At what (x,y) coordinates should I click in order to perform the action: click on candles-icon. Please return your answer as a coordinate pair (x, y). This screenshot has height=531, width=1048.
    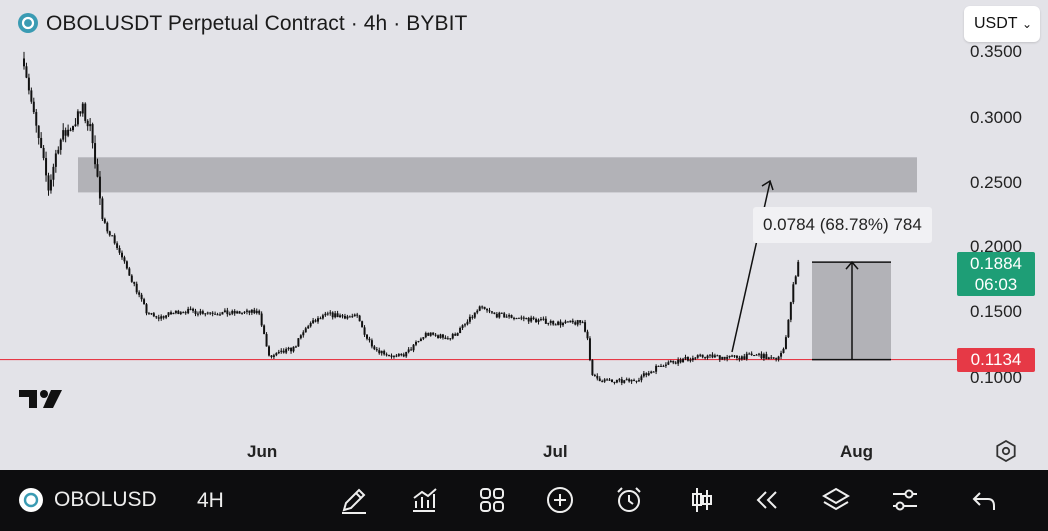
    Looking at the image, I should click on (702, 500).